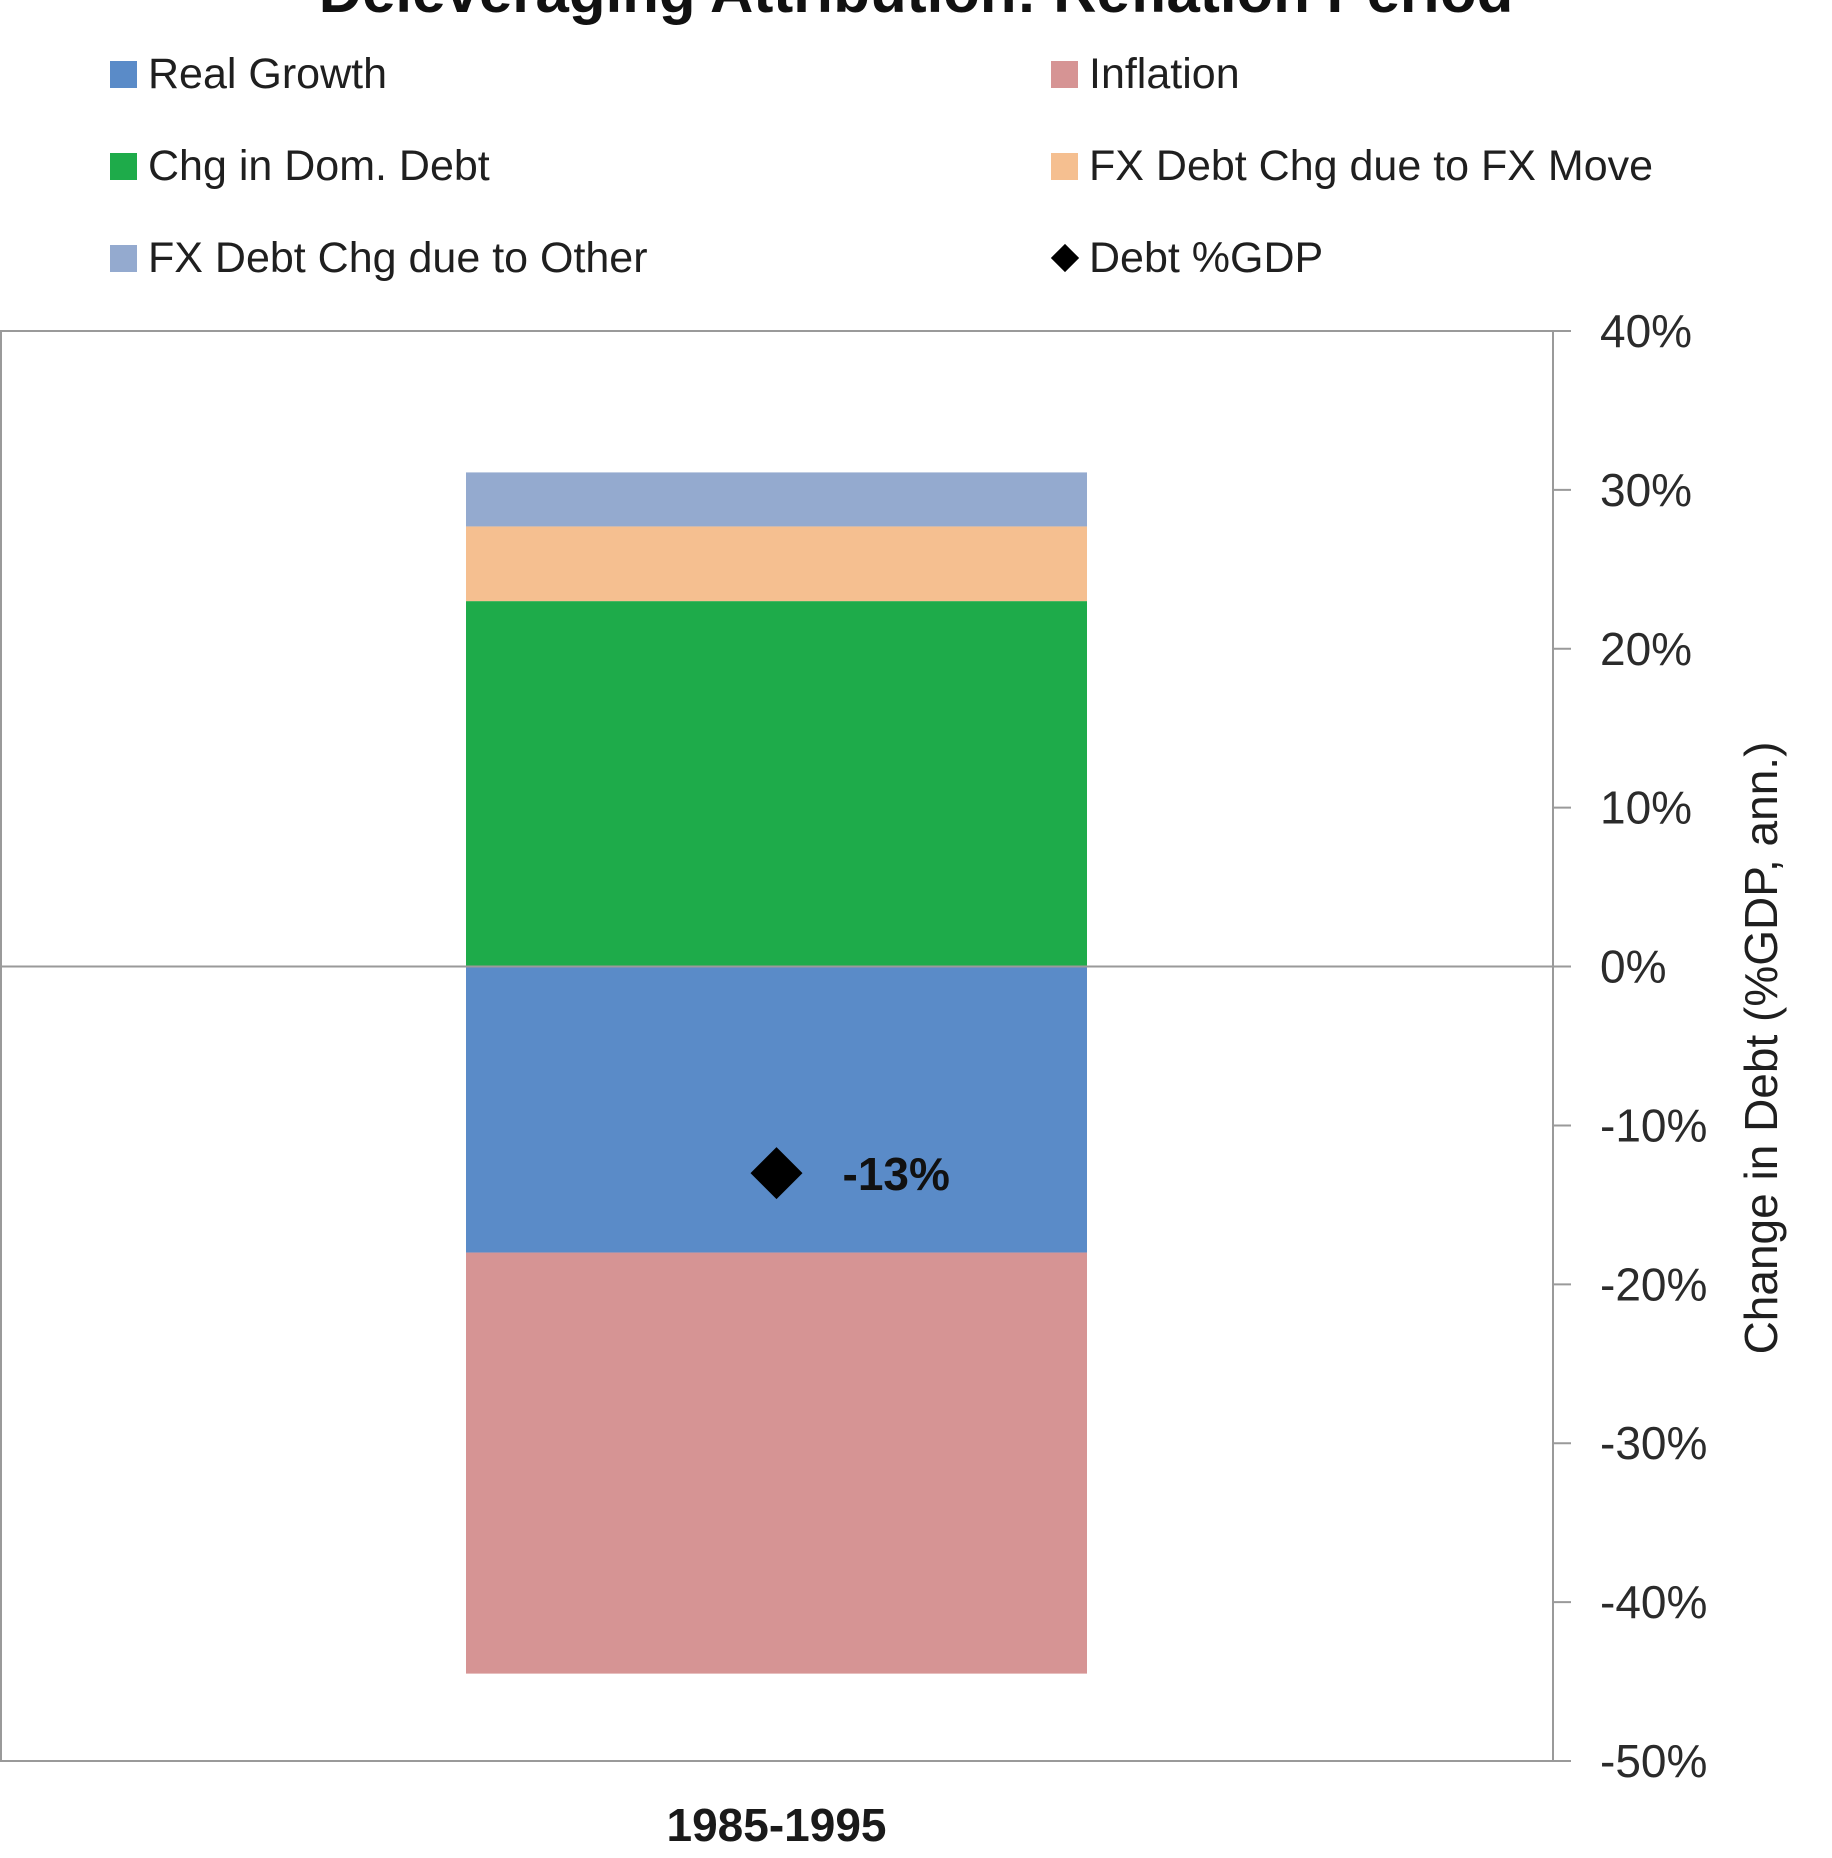  What do you see at coordinates (776, 784) in the screenshot?
I see `bar-segment-chg-in-dom-debt` at bounding box center [776, 784].